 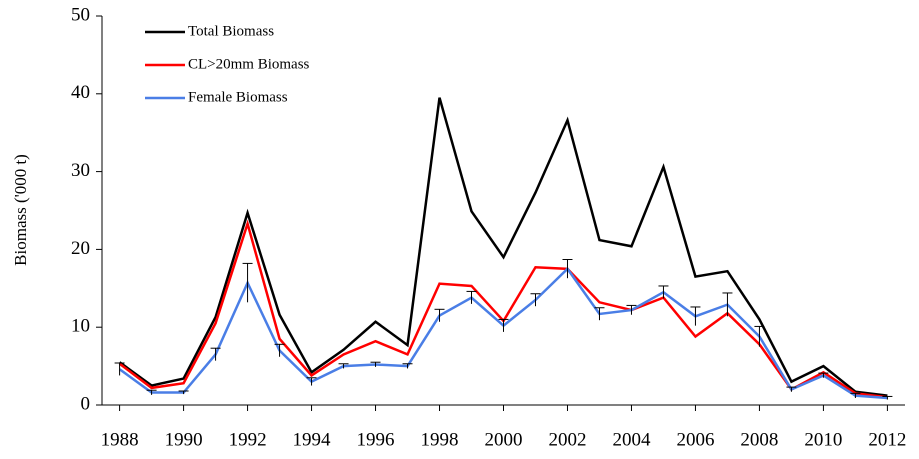 What do you see at coordinates (20, 210) in the screenshot?
I see `y-axis-label: Biomass ('000 t)` at bounding box center [20, 210].